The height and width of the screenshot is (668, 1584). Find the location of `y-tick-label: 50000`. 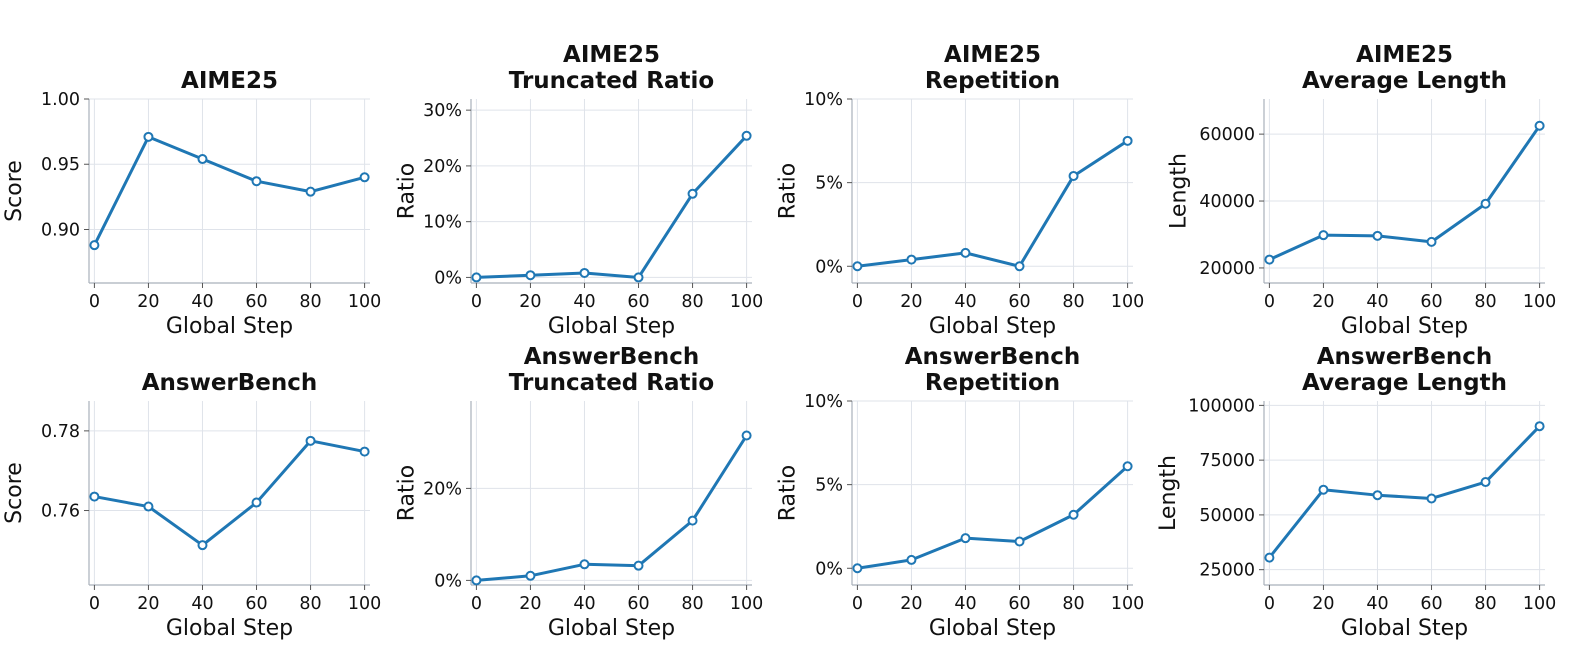

y-tick-label: 50000 is located at coordinates (1227, 516).